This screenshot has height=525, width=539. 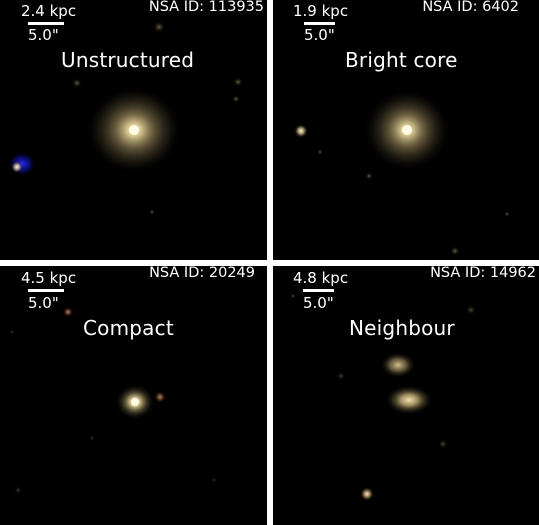 I want to click on physical-scale-label: 2.4 kpc, so click(x=48, y=11).